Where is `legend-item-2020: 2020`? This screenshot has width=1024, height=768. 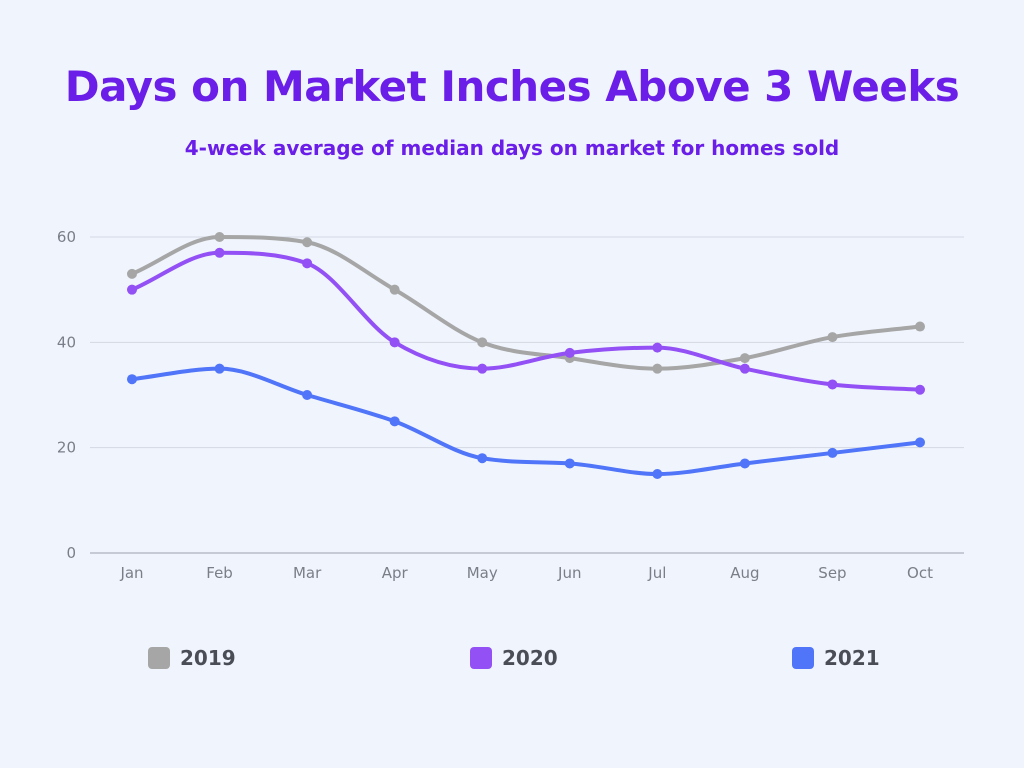 legend-item-2020: 2020 is located at coordinates (514, 658).